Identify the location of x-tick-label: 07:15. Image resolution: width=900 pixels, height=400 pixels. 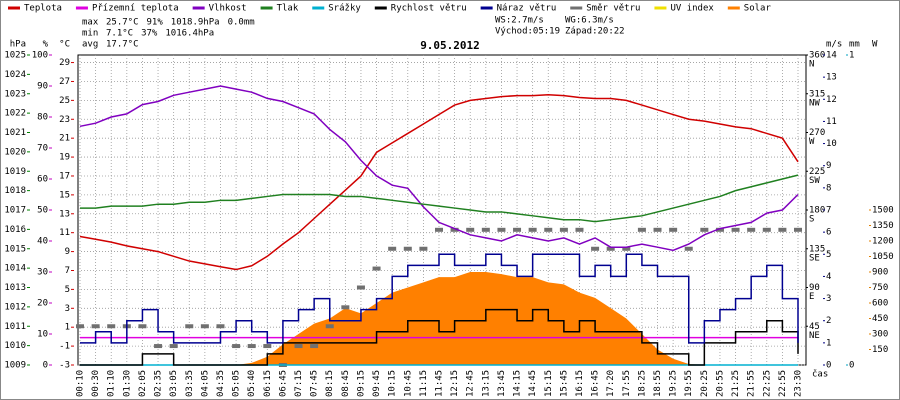
(299, 383).